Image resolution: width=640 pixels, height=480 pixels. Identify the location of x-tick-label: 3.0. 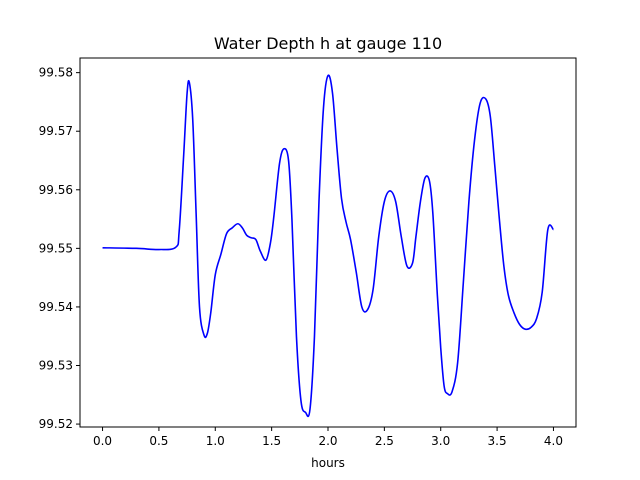
(440, 441).